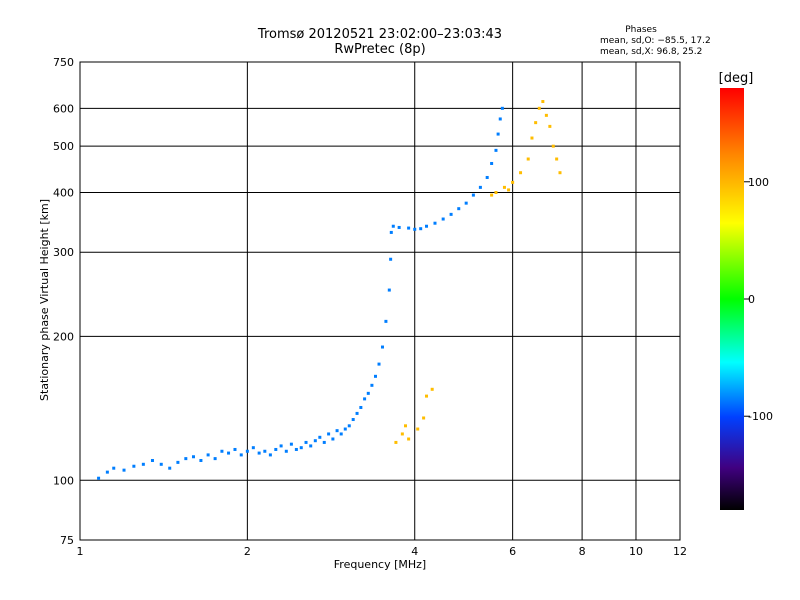  Describe the element at coordinates (80, 551) in the screenshot. I see `x-tick-label: 1` at that location.